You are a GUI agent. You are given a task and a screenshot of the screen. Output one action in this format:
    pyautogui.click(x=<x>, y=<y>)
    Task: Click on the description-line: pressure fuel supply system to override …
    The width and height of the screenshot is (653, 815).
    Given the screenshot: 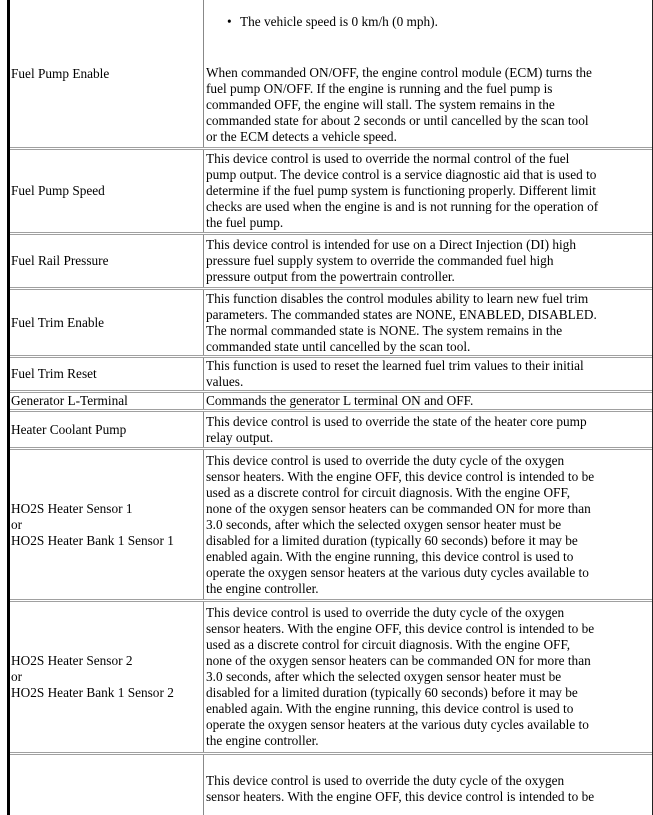 What is the action you would take?
    pyautogui.click(x=380, y=260)
    